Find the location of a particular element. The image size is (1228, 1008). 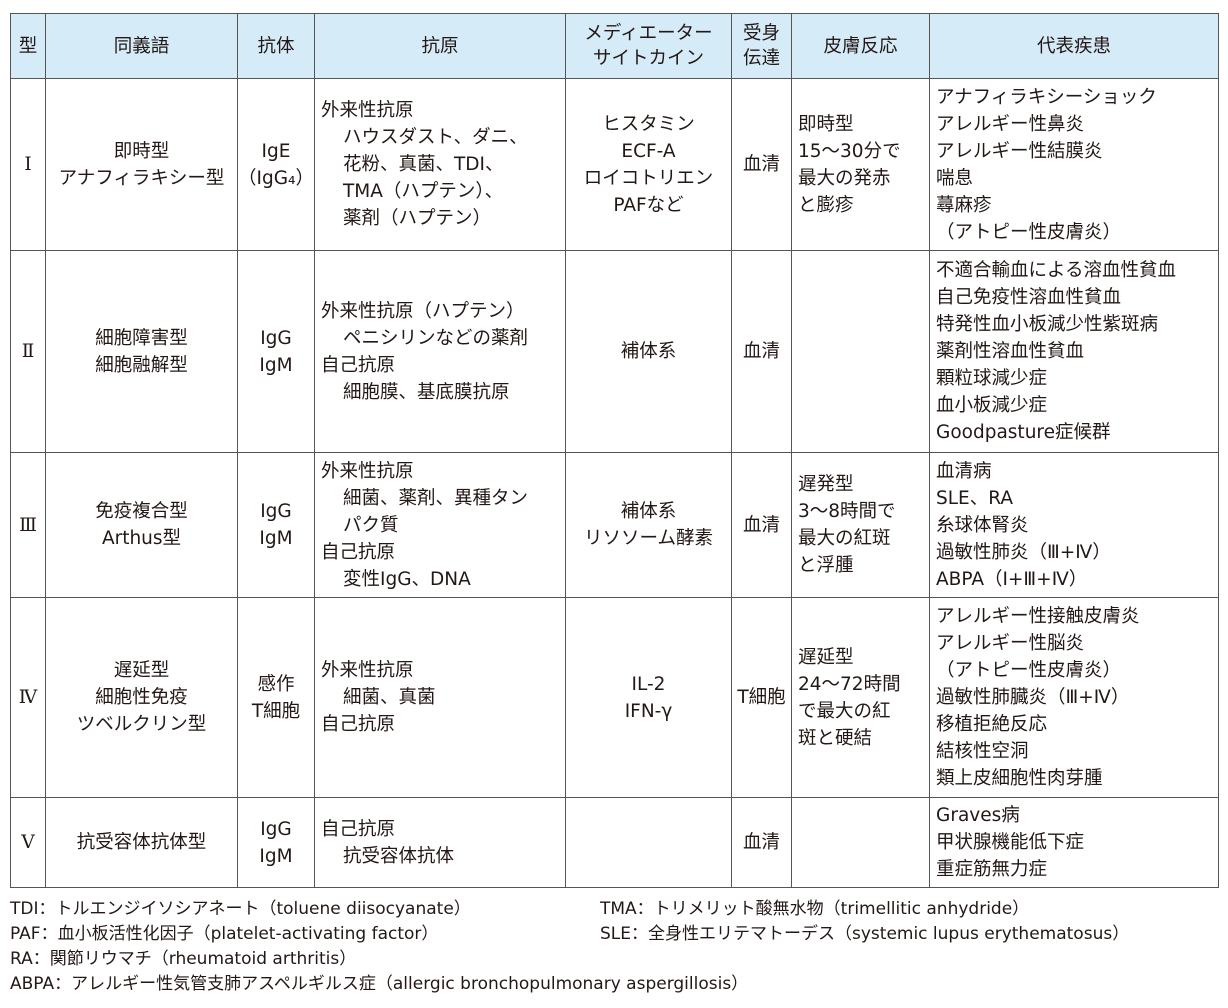

diseases-line: SLE、RA is located at coordinates (974, 498).